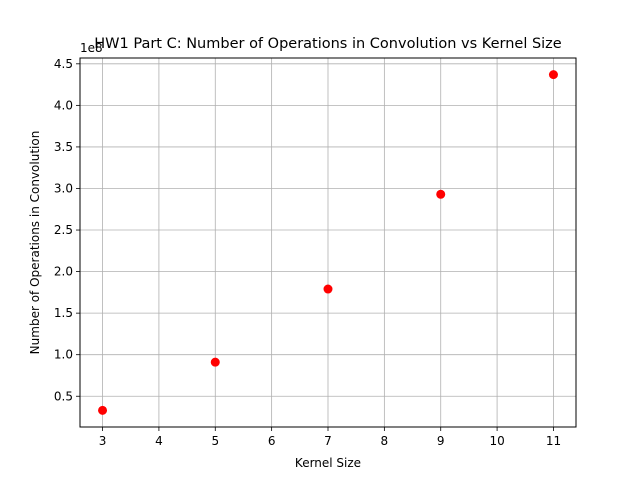  I want to click on x-tick-label: 7, so click(328, 441).